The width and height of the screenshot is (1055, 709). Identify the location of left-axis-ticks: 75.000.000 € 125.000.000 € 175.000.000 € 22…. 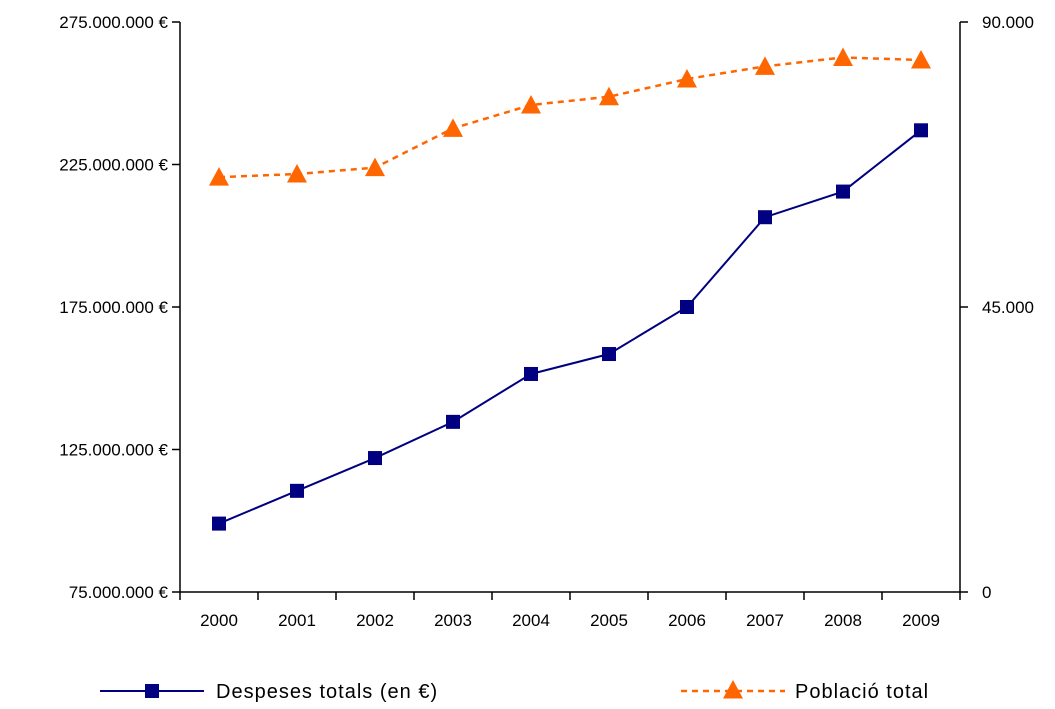
(119, 307).